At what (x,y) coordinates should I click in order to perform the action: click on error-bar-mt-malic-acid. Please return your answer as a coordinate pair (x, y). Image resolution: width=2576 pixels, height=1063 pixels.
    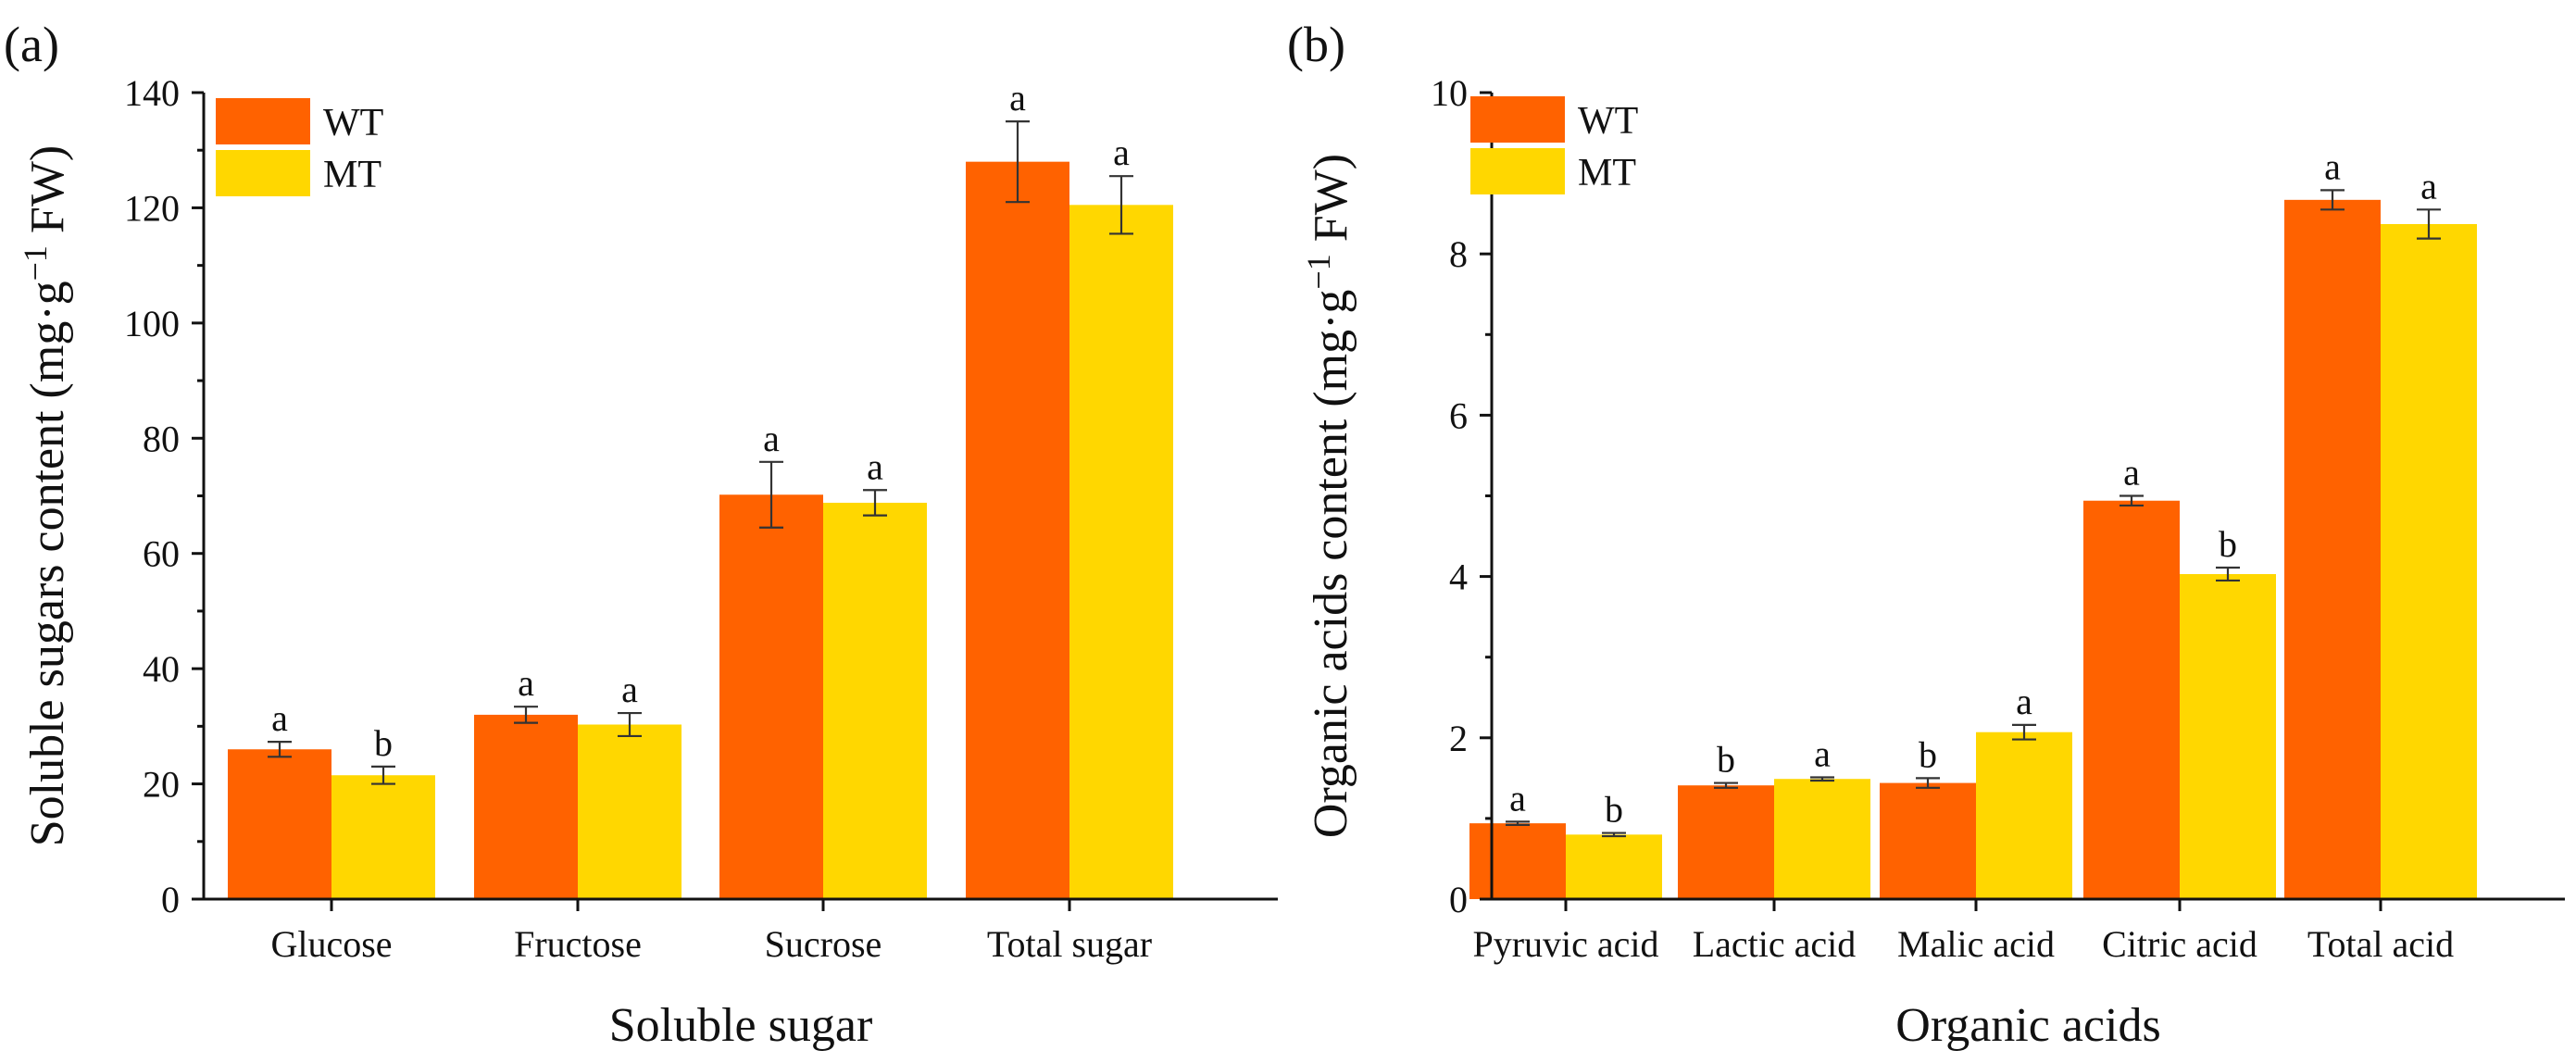
    Looking at the image, I should click on (2024, 732).